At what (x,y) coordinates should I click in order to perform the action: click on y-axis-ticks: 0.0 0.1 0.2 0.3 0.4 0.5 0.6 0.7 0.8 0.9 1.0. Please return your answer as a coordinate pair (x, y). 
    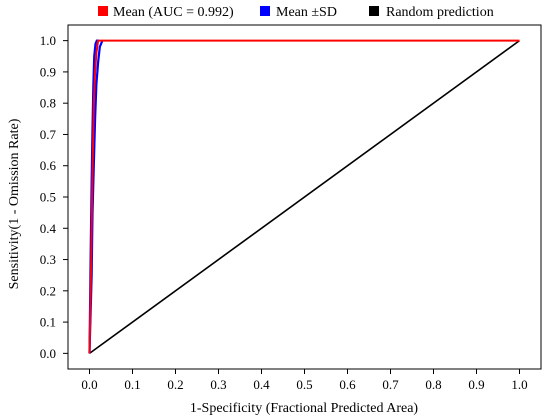
    Looking at the image, I should click on (54, 197).